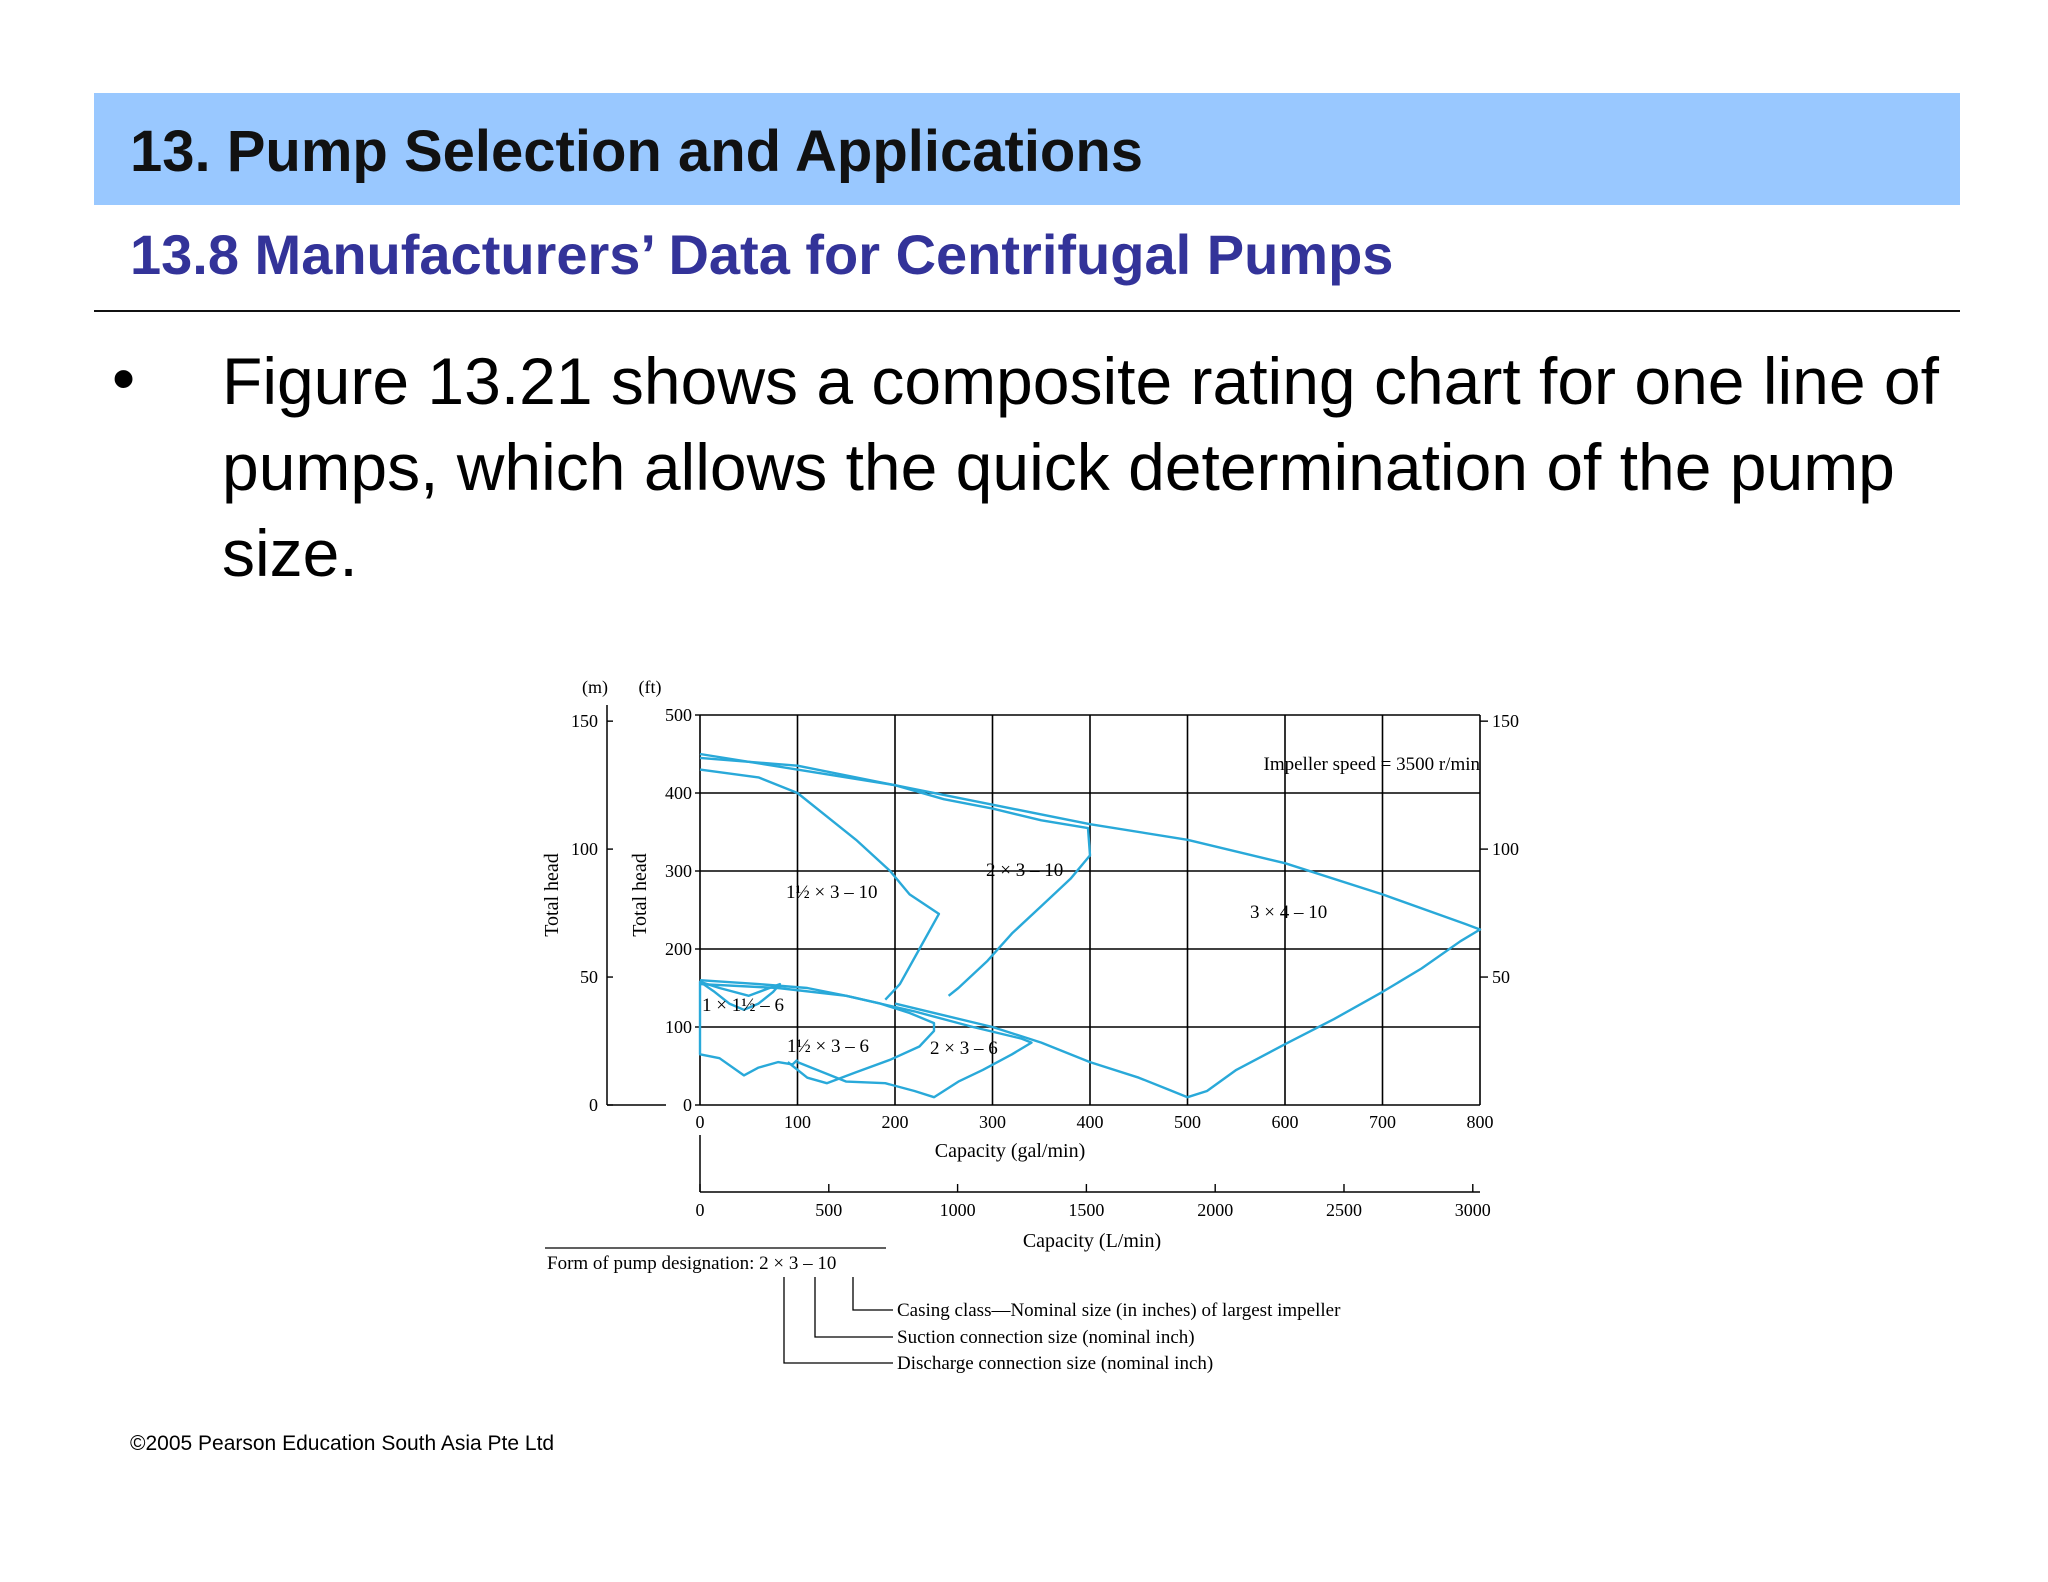 This screenshot has height=1582, width=2048. What do you see at coordinates (1505, 849) in the screenshot?
I see `right-m-tick-label: 100` at bounding box center [1505, 849].